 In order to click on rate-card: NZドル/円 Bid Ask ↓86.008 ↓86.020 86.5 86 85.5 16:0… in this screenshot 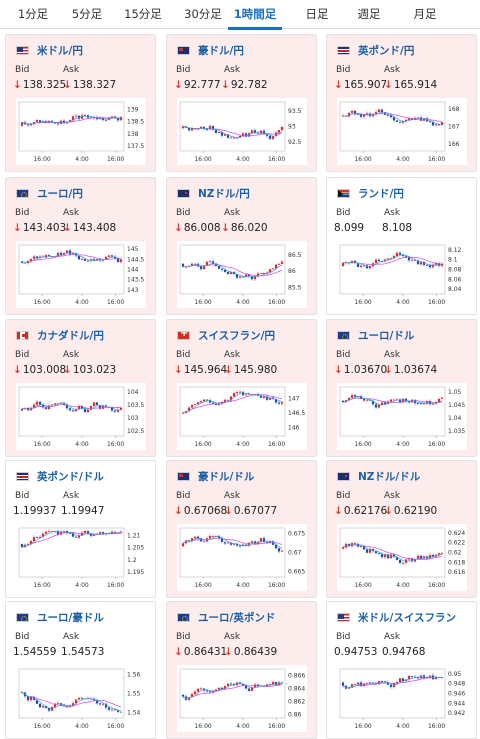, I will do `click(241, 246)`.